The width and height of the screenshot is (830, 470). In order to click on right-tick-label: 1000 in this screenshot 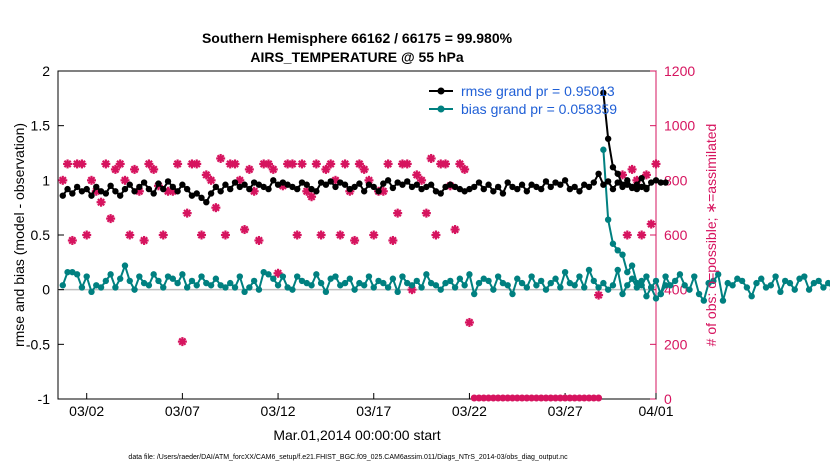, I will do `click(679, 126)`.